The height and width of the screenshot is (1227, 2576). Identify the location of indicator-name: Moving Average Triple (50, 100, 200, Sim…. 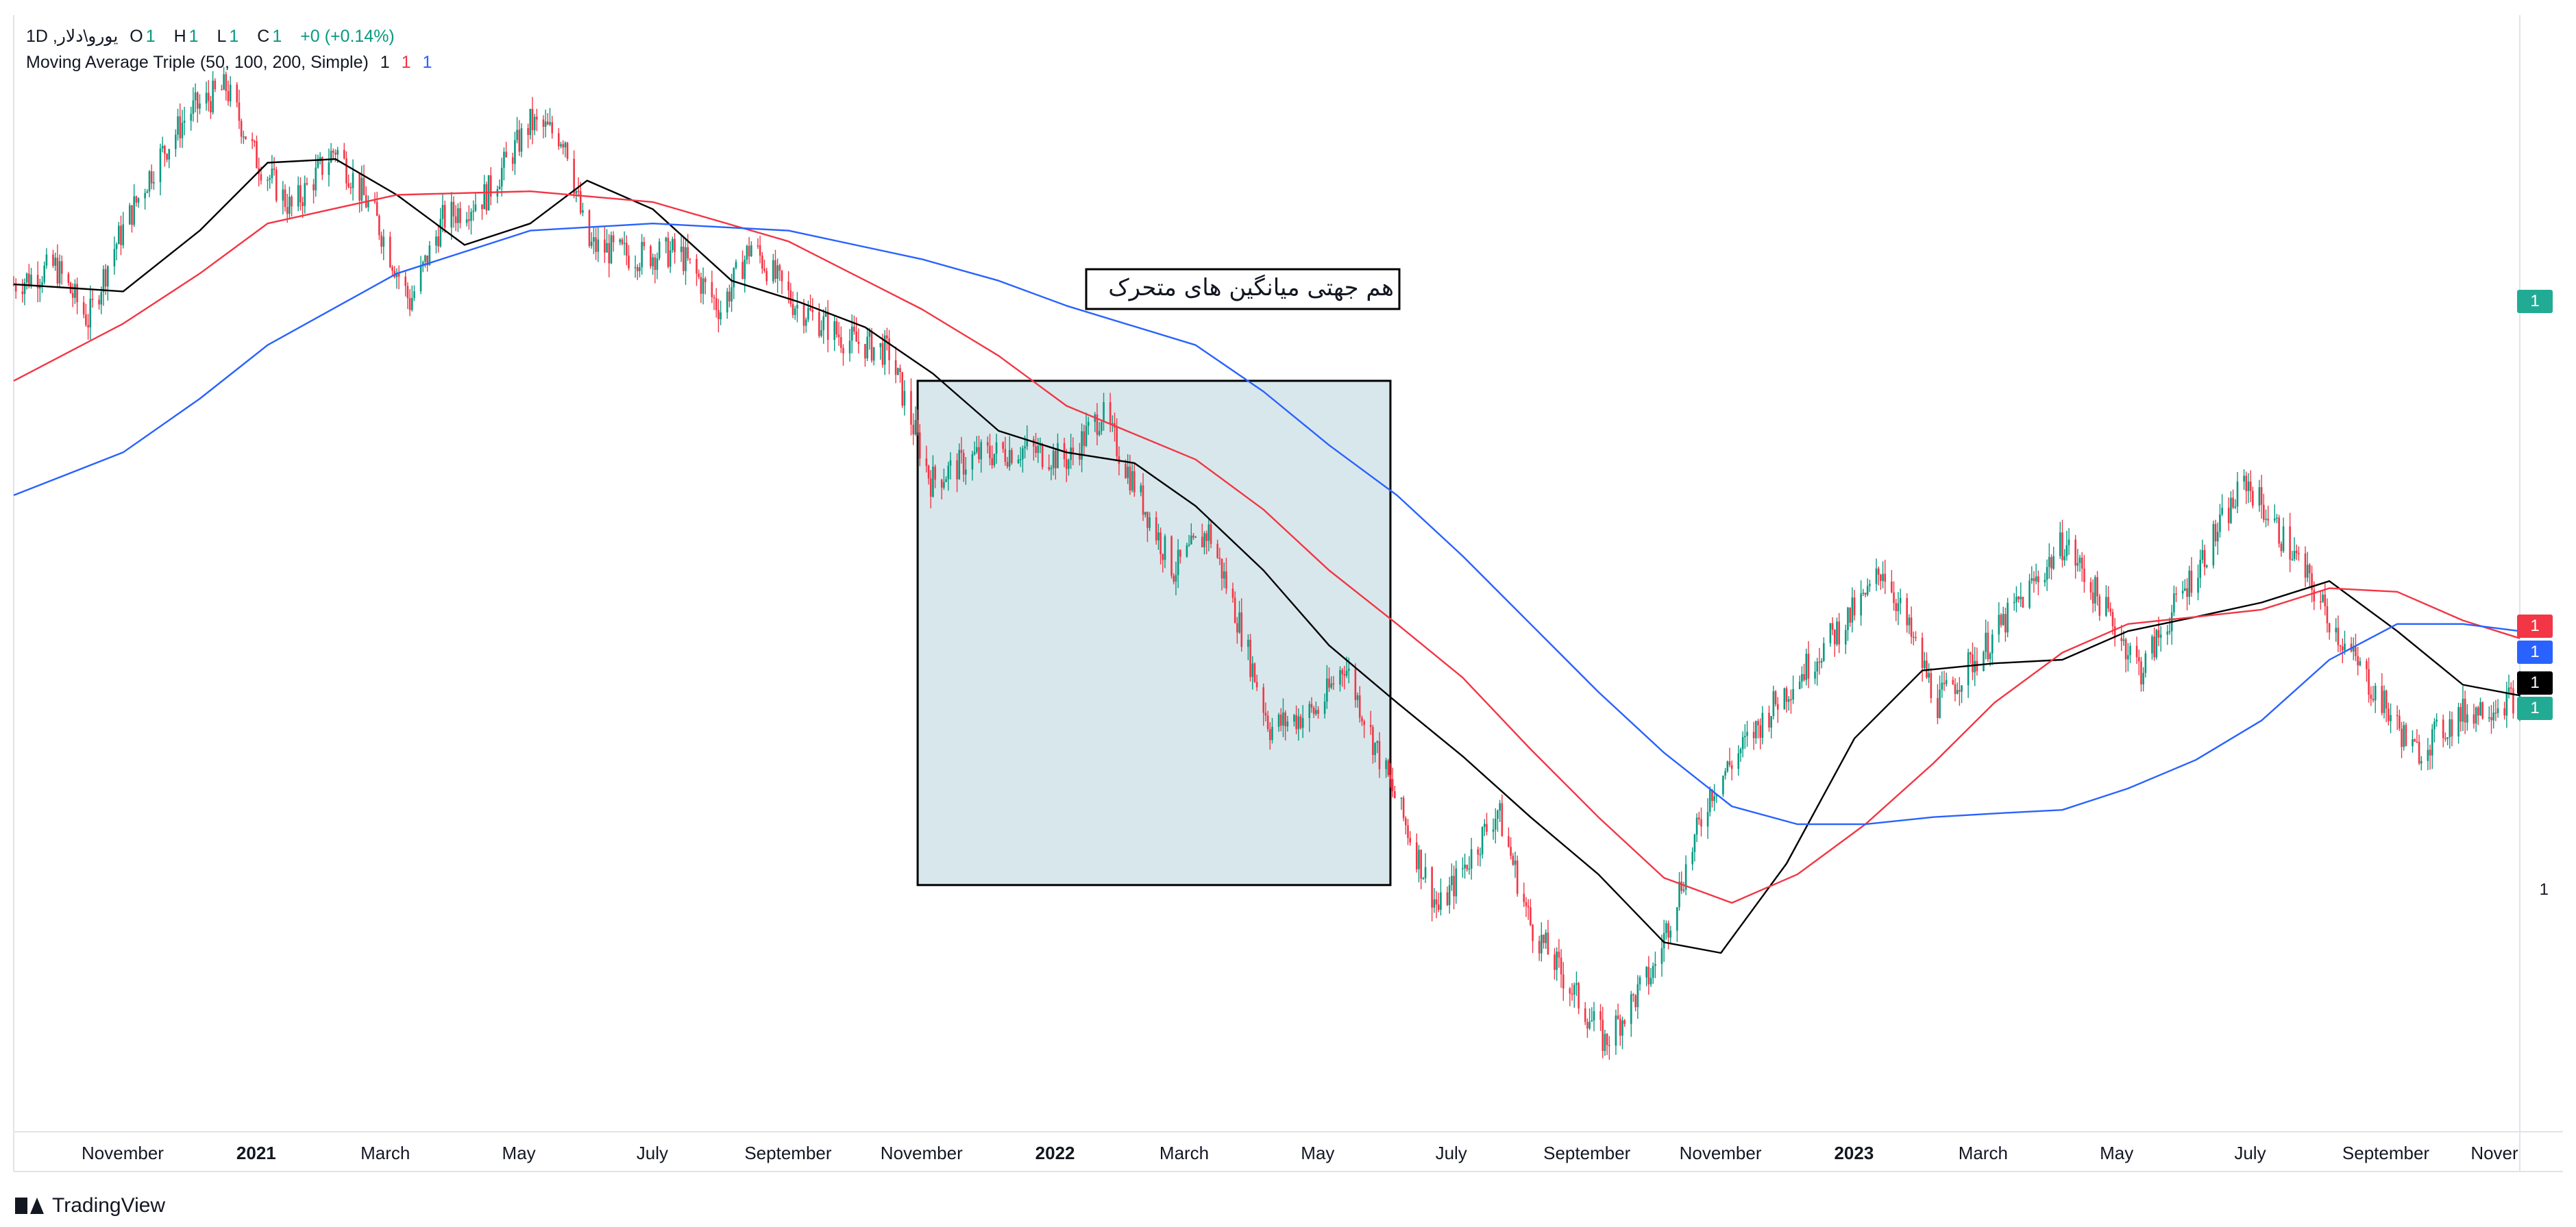
(197, 62).